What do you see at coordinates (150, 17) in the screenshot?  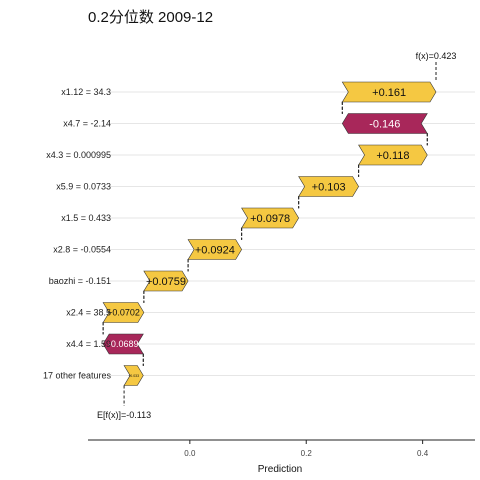 I see `chart-title: 0.2分位数 2009-12` at bounding box center [150, 17].